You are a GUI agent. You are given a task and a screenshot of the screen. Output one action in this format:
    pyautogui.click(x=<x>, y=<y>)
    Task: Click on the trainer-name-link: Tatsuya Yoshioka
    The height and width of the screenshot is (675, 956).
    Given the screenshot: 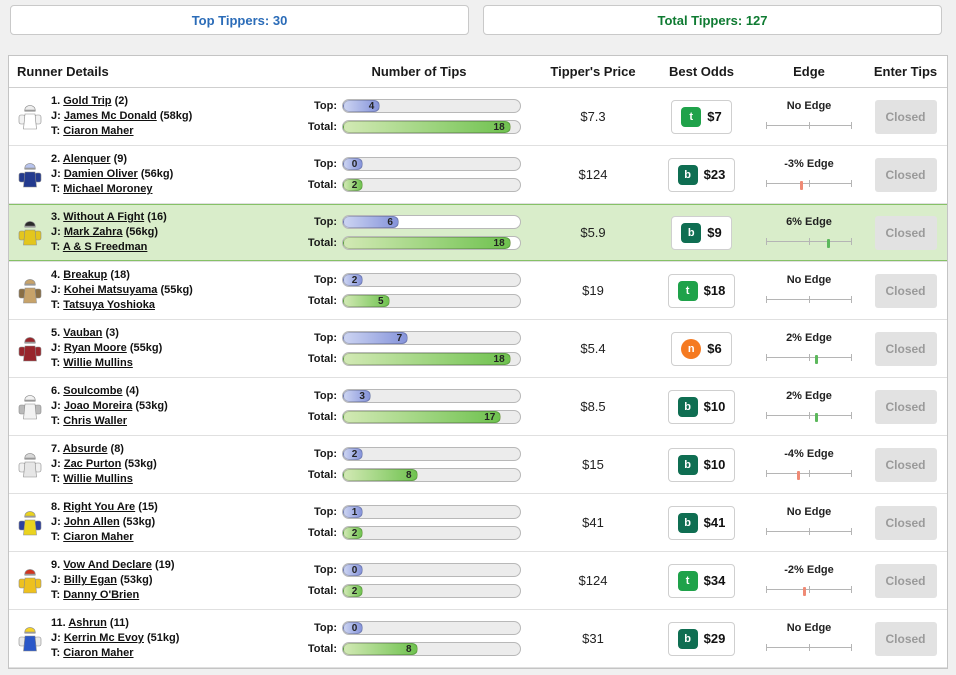 What is the action you would take?
    pyautogui.click(x=109, y=305)
    